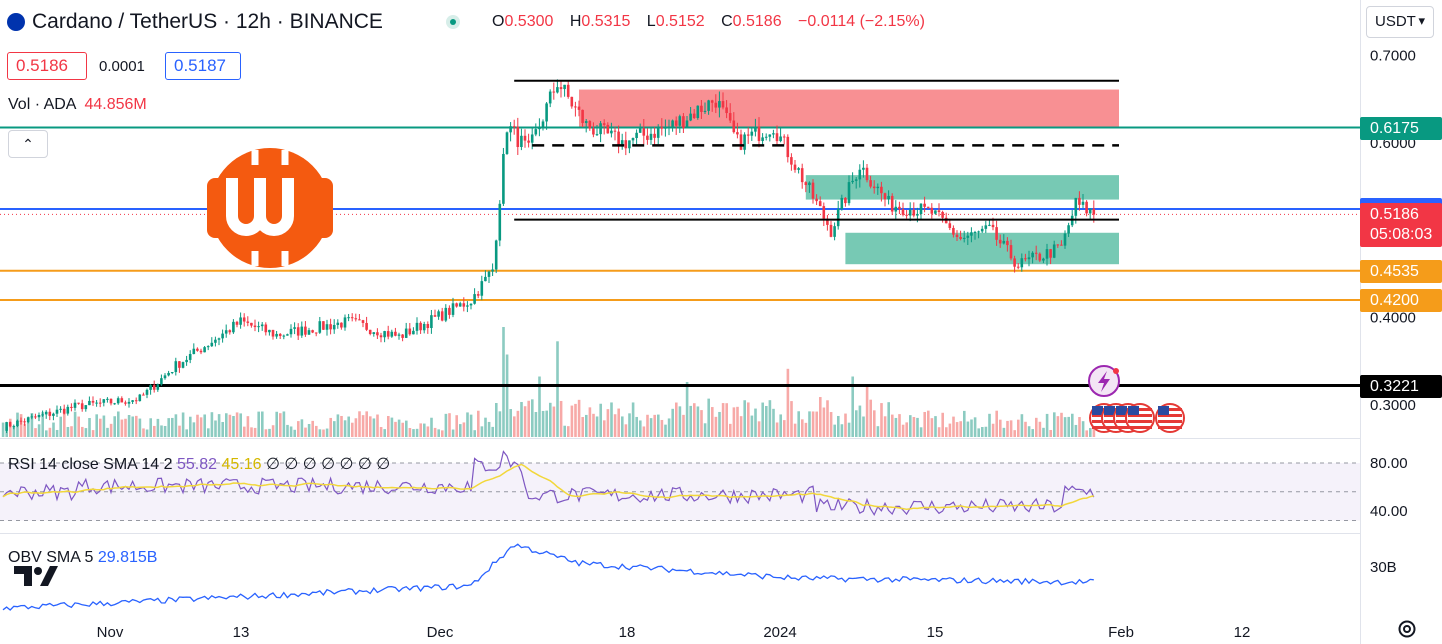 Image resolution: width=1442 pixels, height=644 pixels. I want to click on tradingview-logo-icon, so click(35, 577).